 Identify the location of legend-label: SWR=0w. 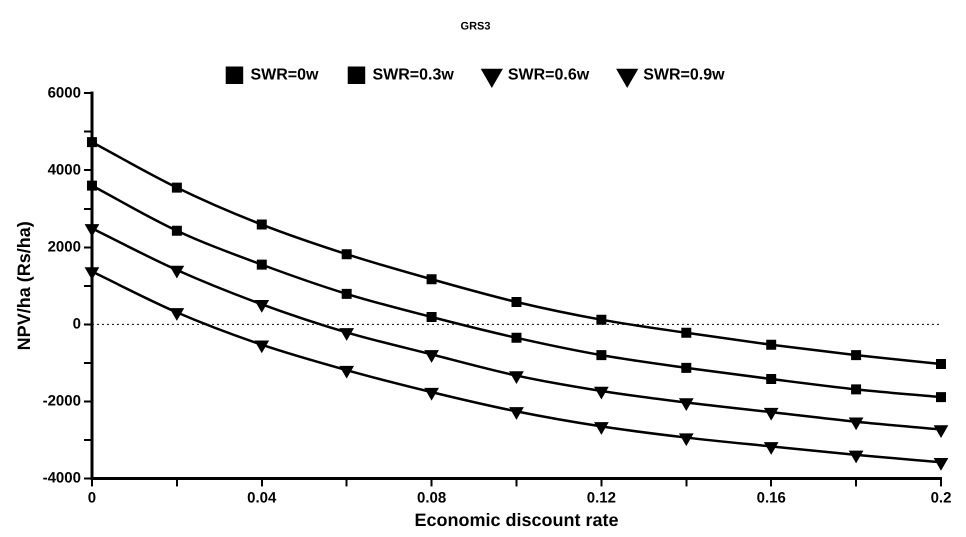
(285, 75).